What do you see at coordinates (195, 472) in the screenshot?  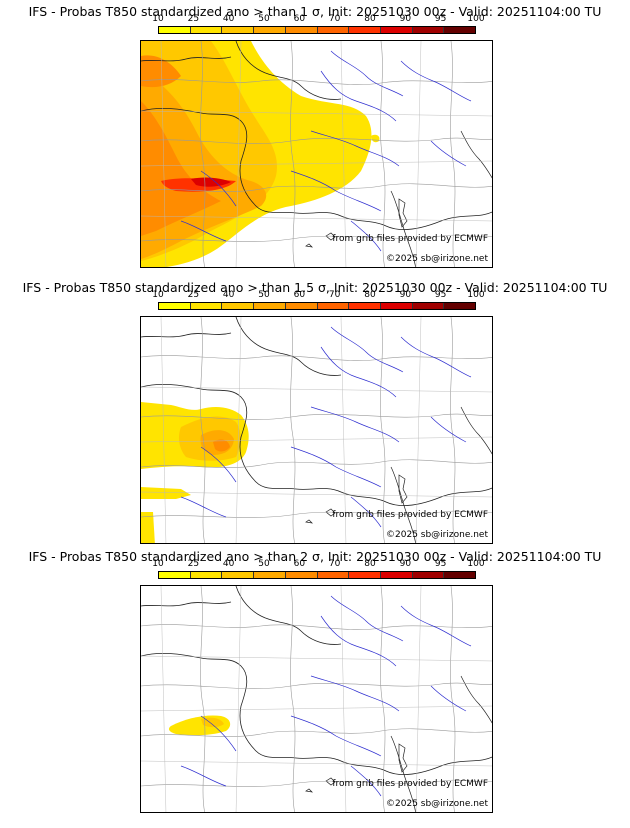 I see `probability-field` at bounding box center [195, 472].